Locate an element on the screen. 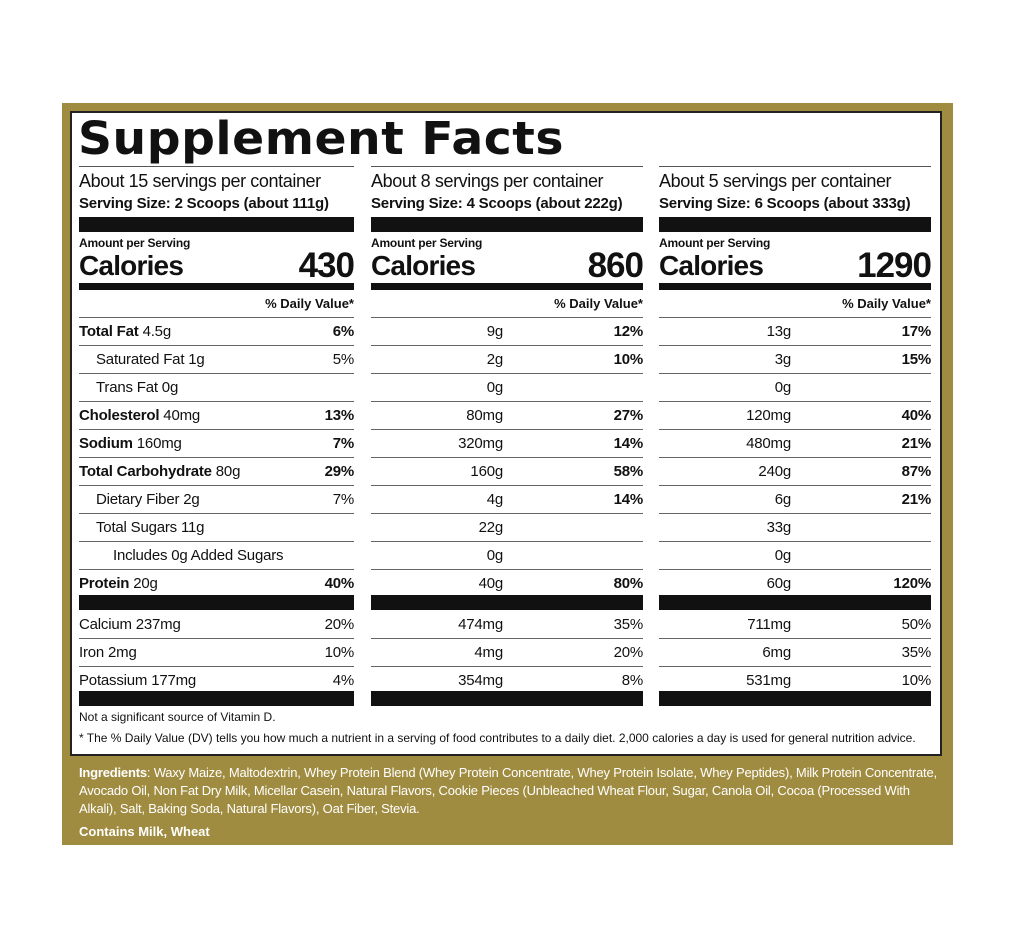 The image size is (1018, 940). nutrient-row: 3g 15% is located at coordinates (795, 359).